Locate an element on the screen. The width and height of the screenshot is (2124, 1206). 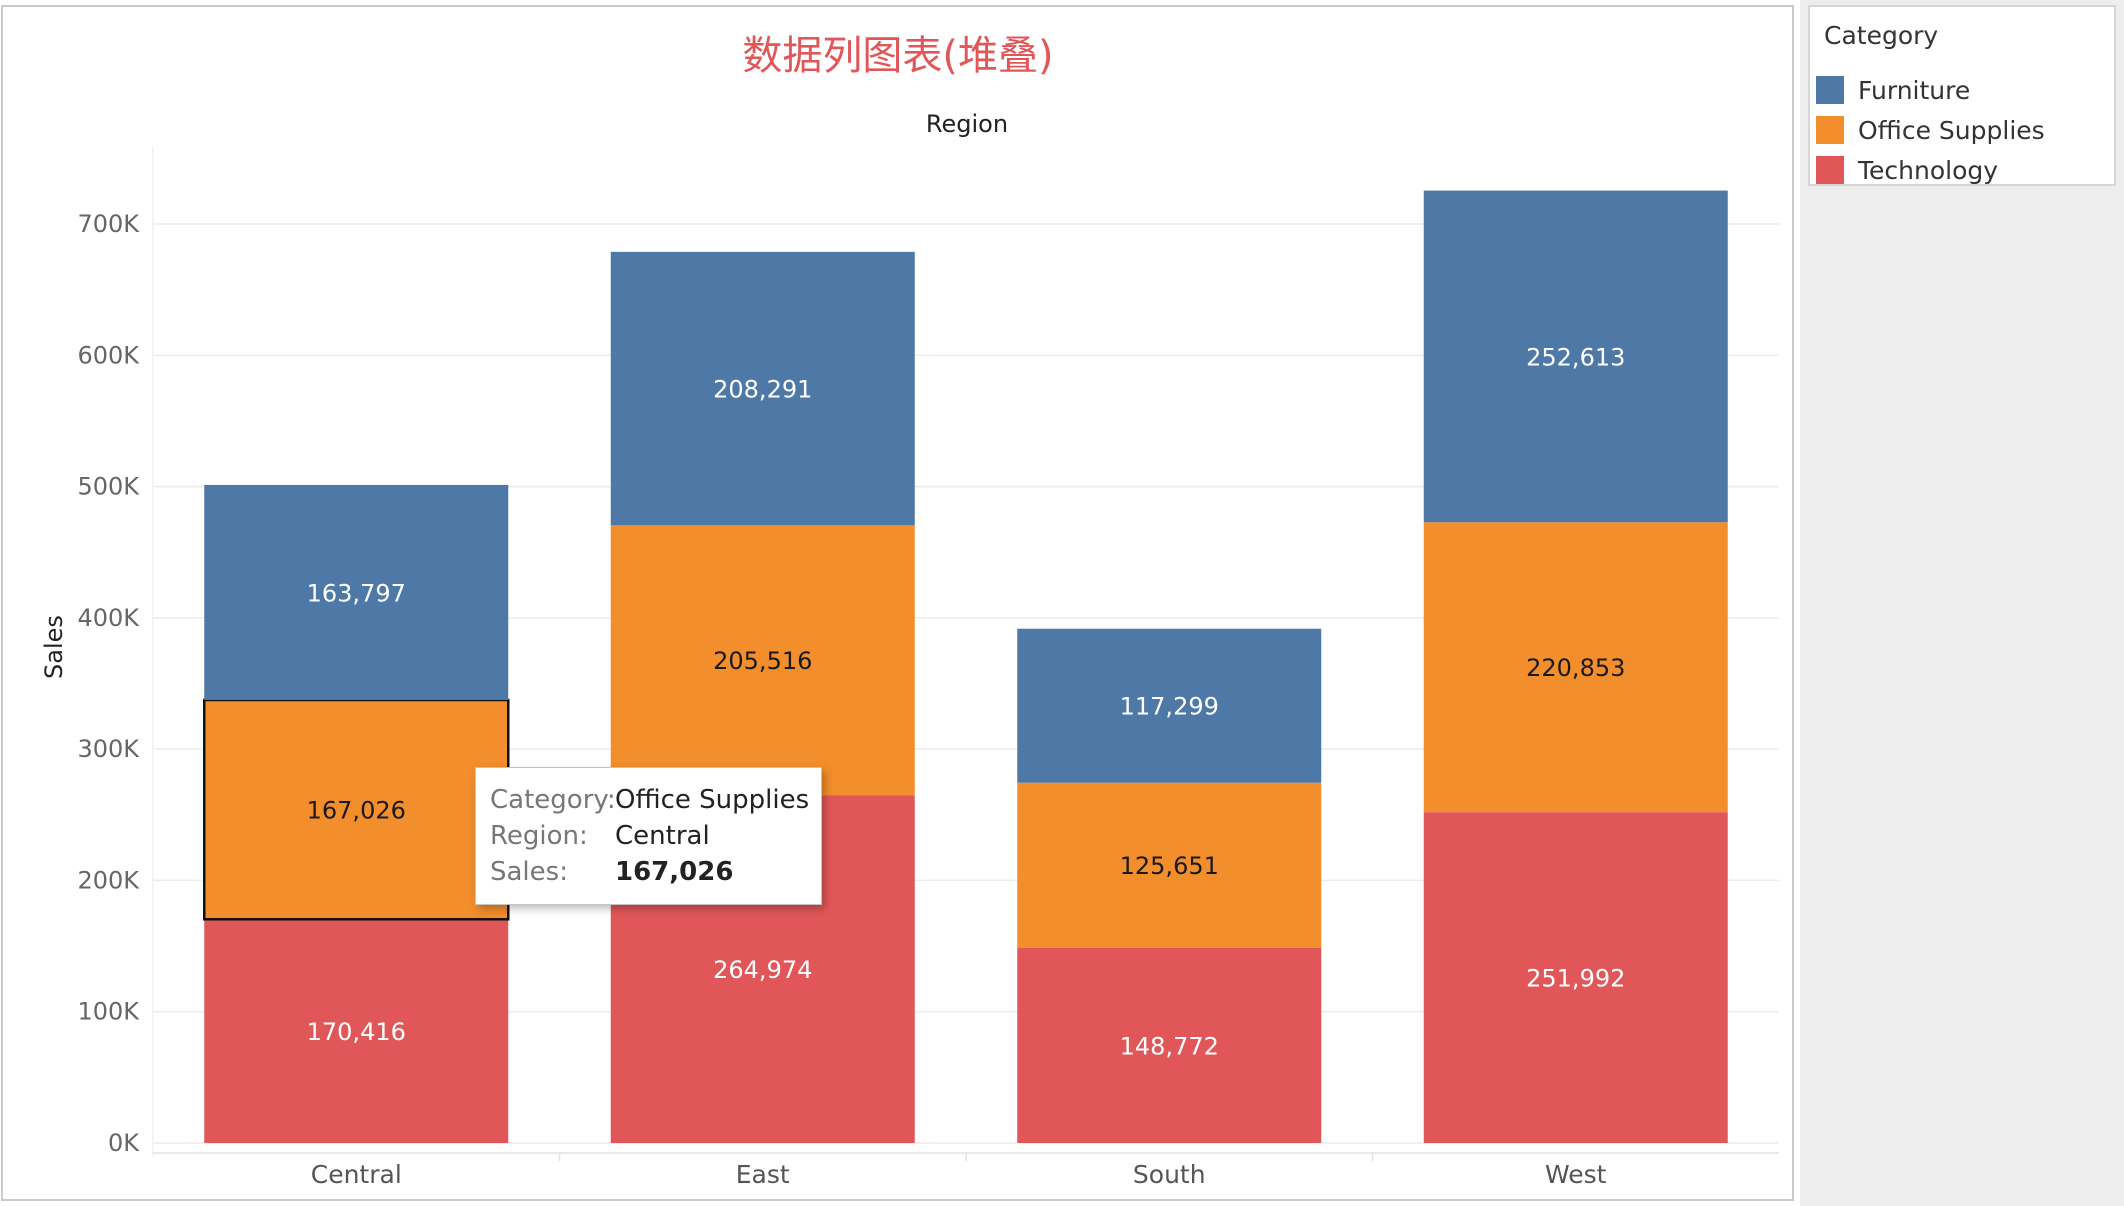
bar-segment-technology-west is located at coordinates (1575, 977).